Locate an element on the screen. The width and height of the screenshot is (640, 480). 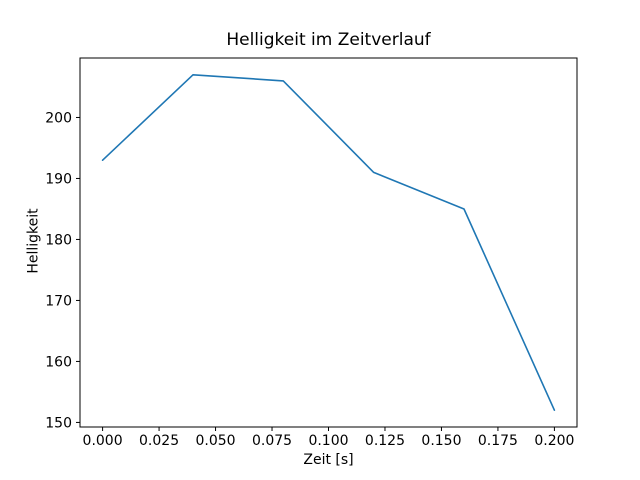
y-tick-label: 170 is located at coordinates (58, 301).